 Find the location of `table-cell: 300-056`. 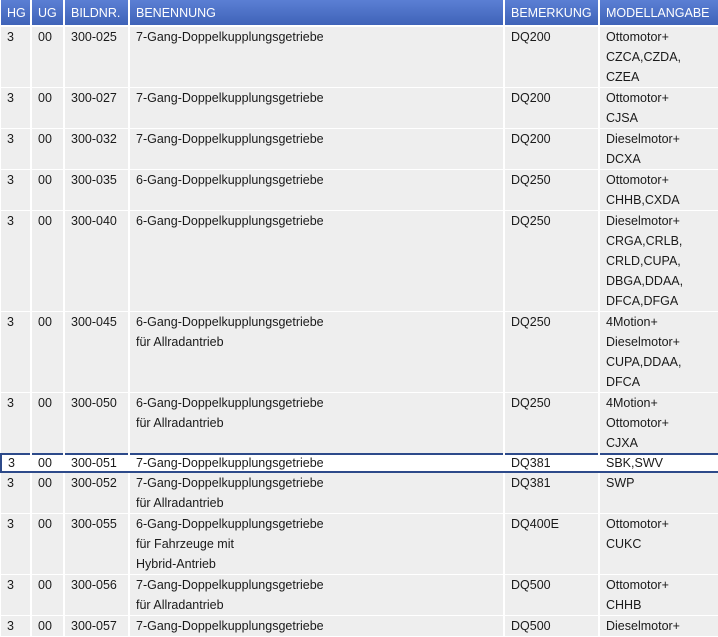

table-cell: 300-056 is located at coordinates (97, 595).